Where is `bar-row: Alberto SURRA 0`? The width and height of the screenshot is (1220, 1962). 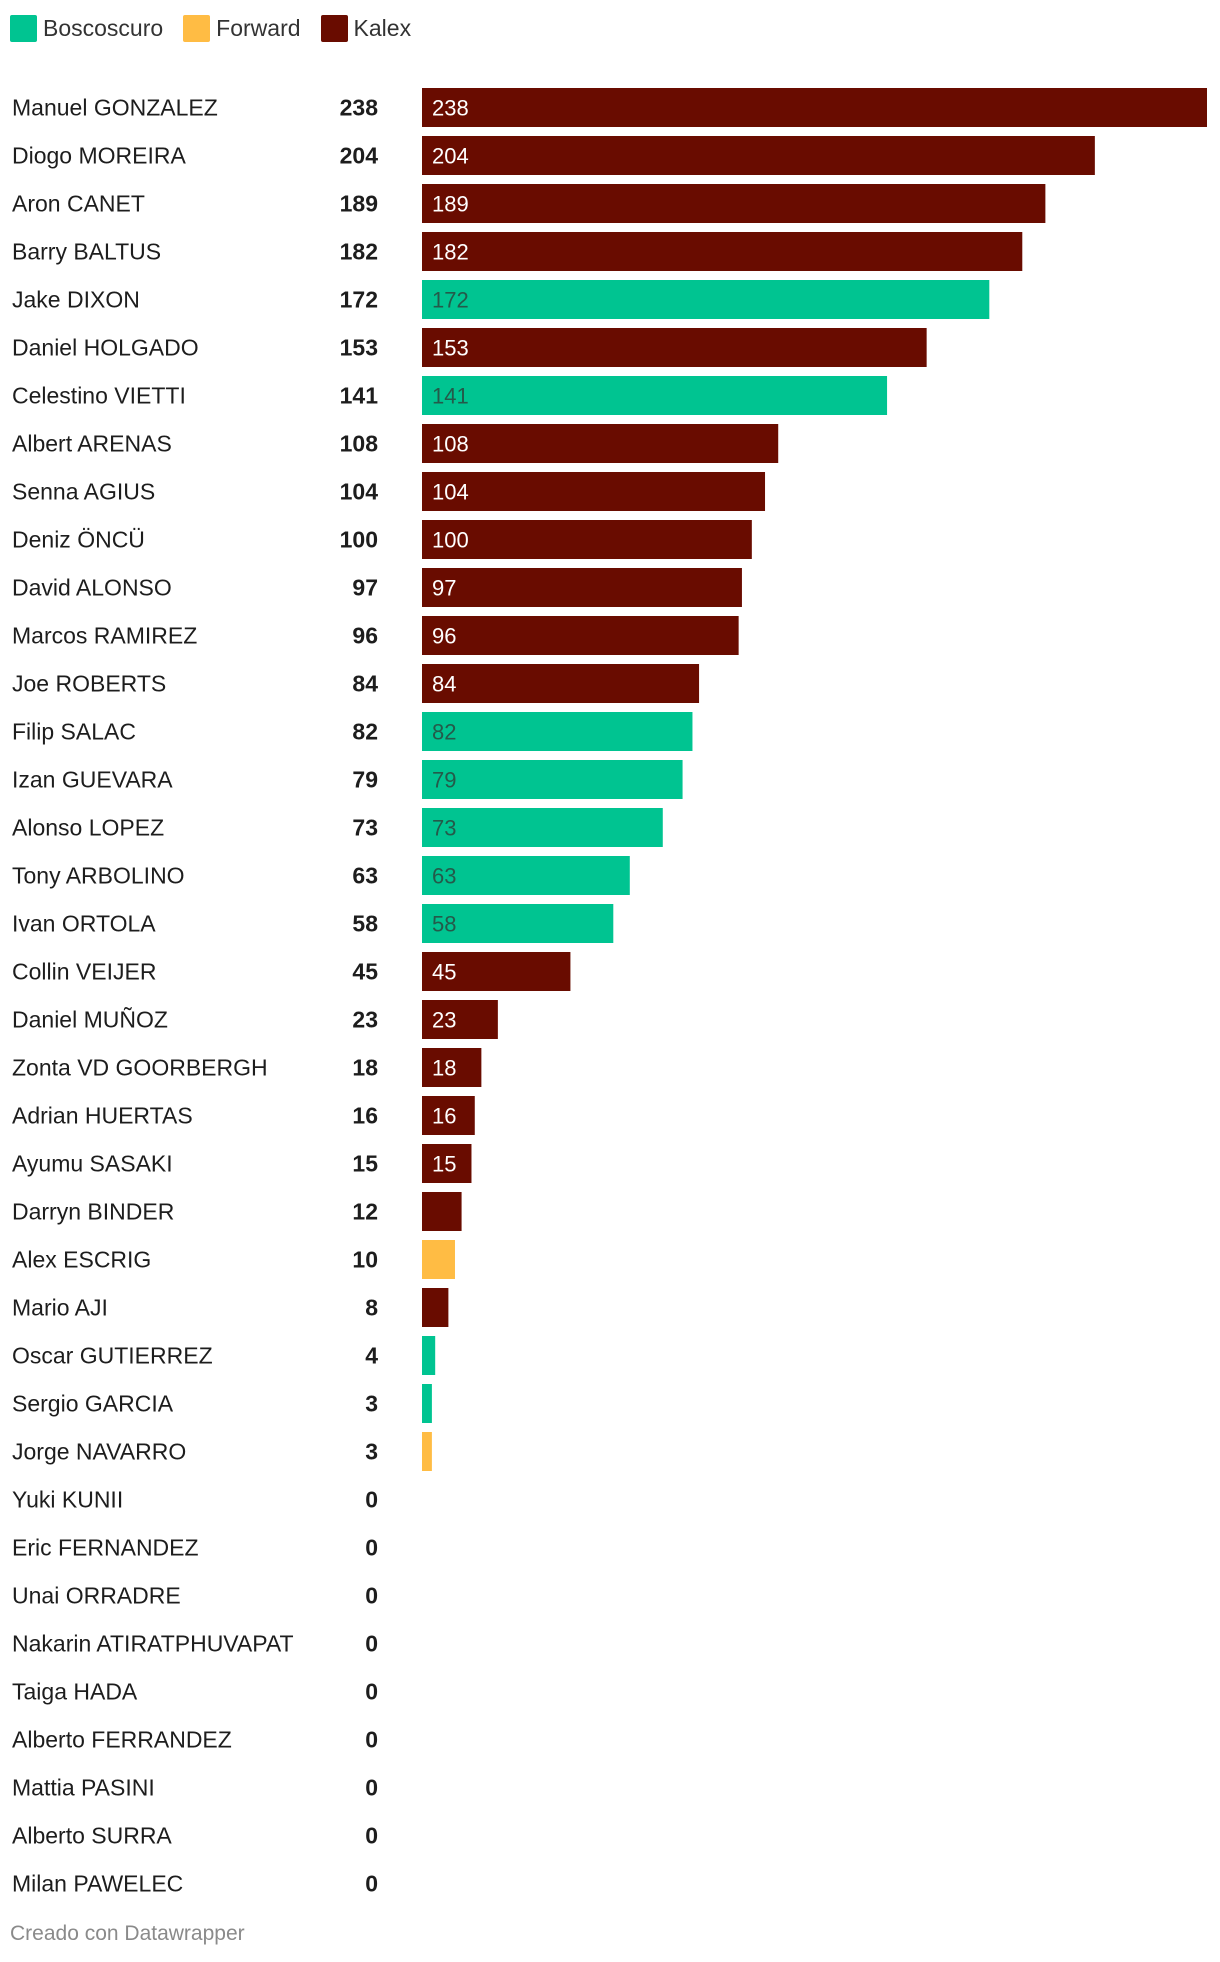 bar-row: Alberto SURRA 0 is located at coordinates (195, 1836).